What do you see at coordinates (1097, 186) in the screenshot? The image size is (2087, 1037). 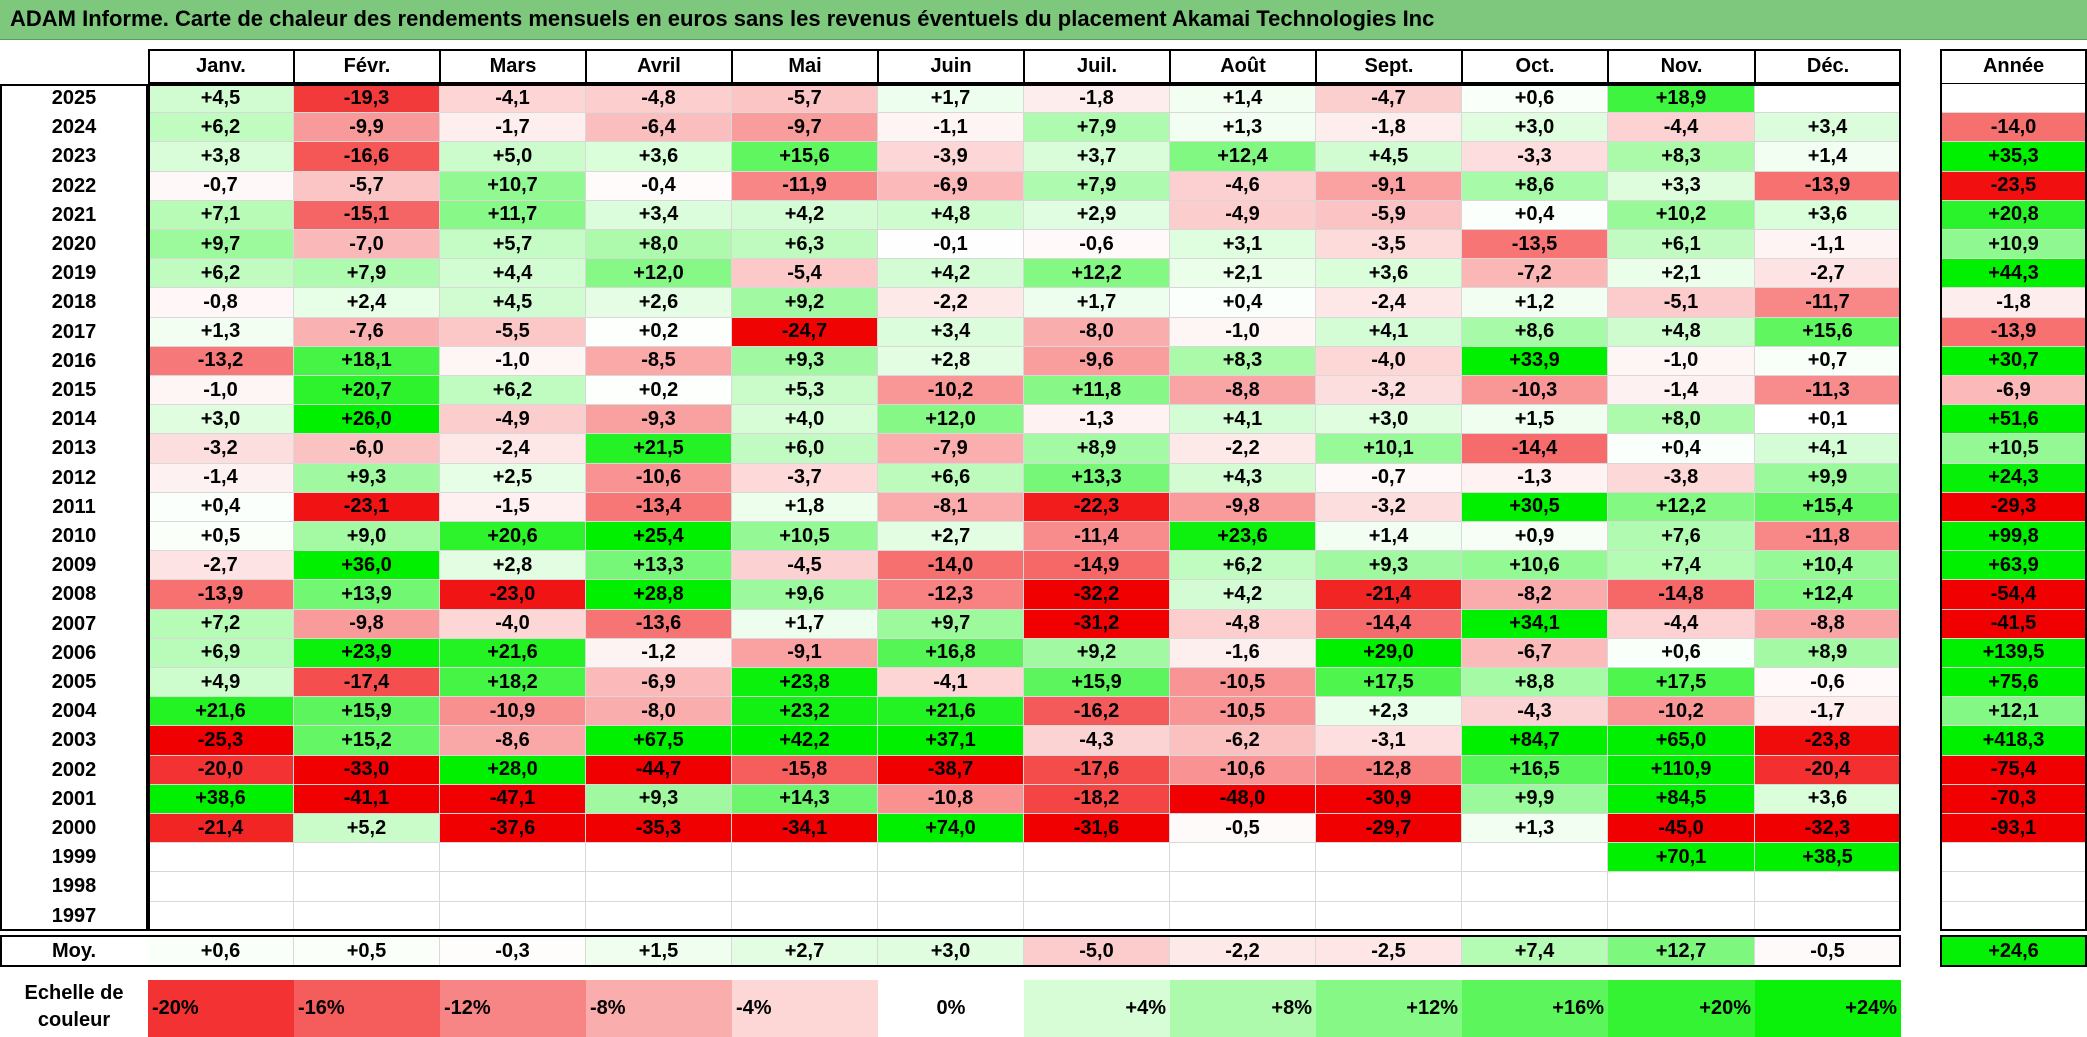 I see `heatmap-cell-2022-7: +7,9` at bounding box center [1097, 186].